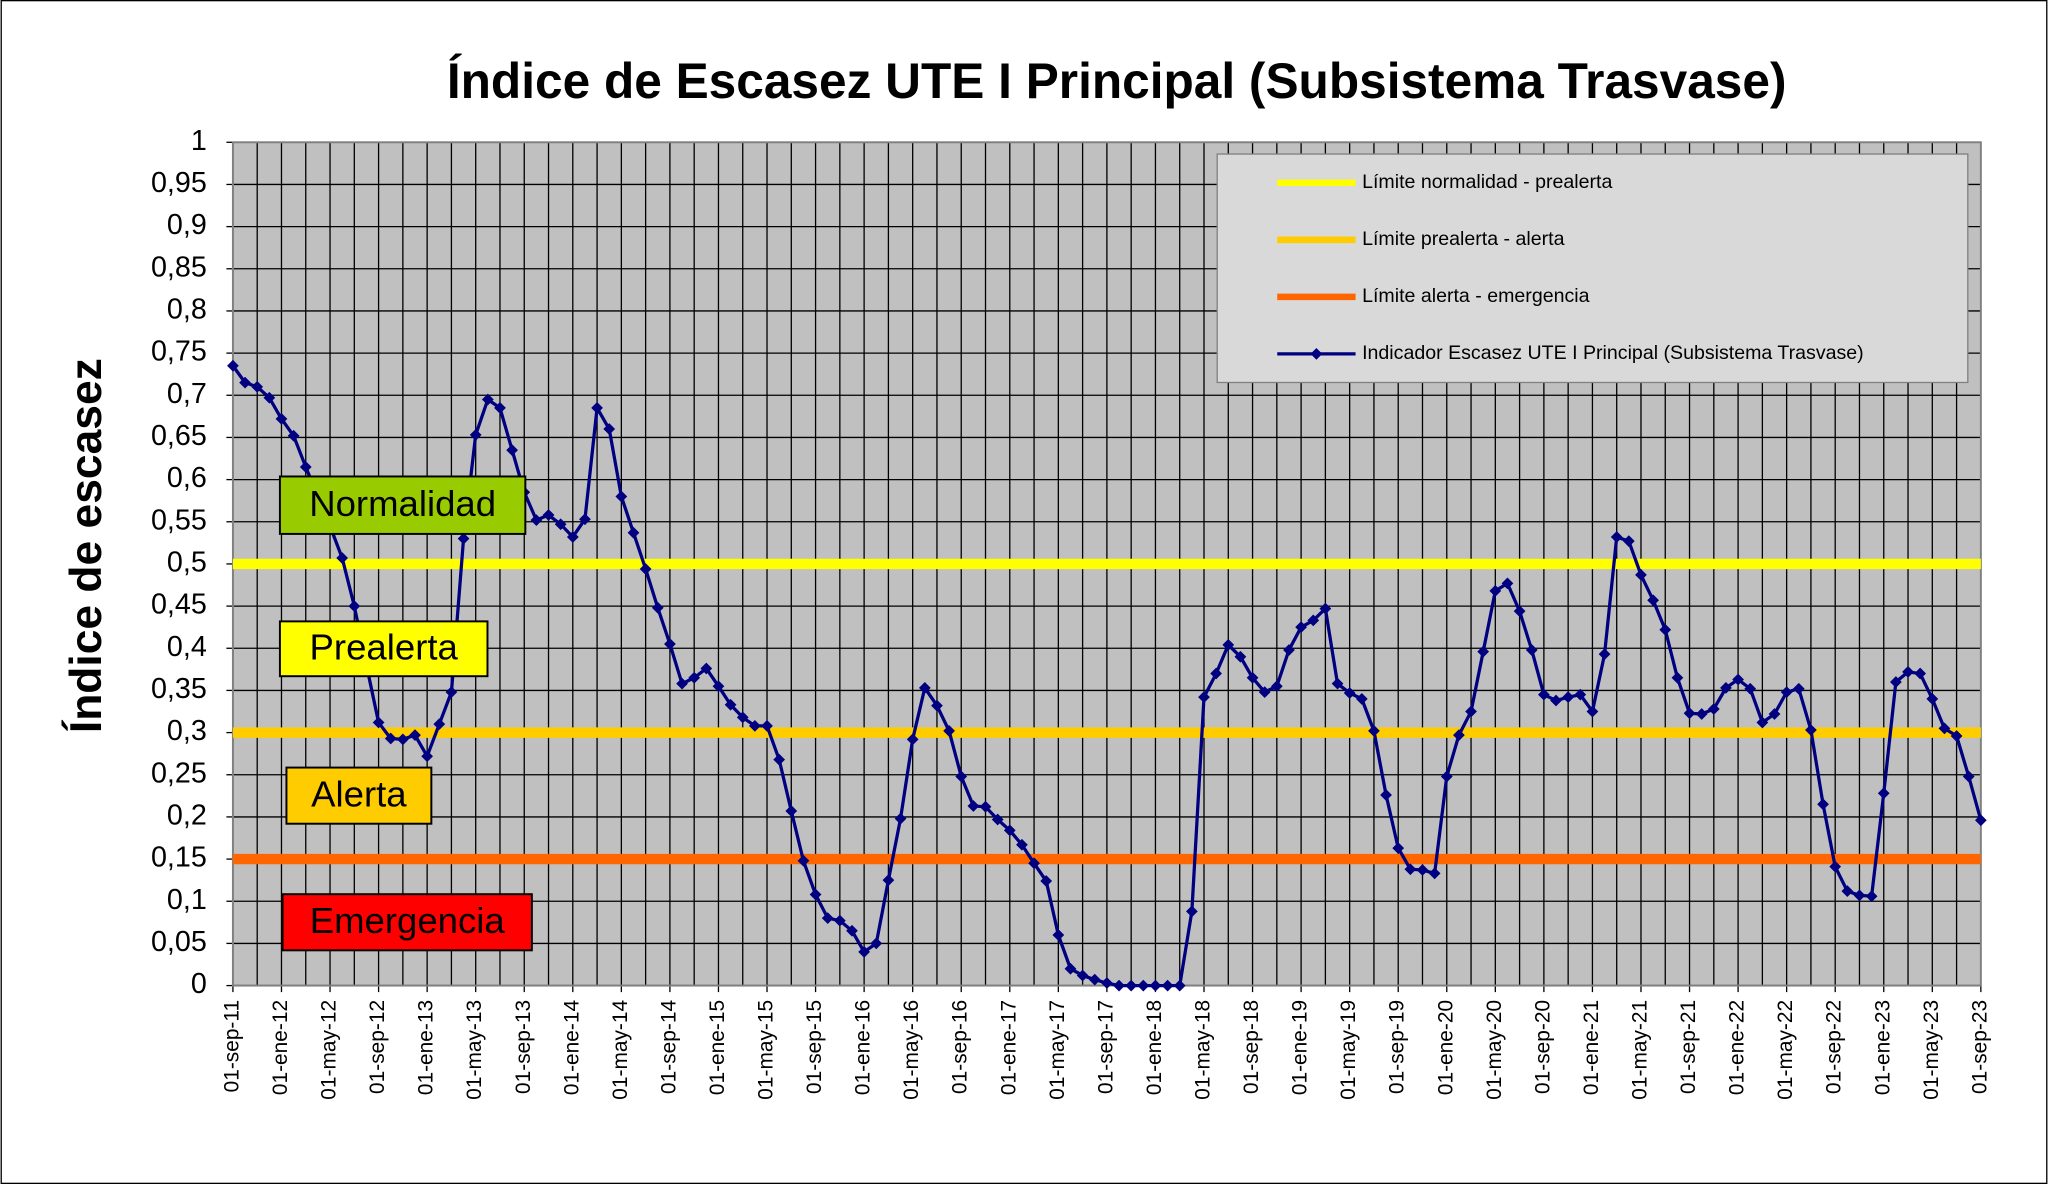 The width and height of the screenshot is (2048, 1189). I want to click on zone-label: Prealerta, so click(384, 647).